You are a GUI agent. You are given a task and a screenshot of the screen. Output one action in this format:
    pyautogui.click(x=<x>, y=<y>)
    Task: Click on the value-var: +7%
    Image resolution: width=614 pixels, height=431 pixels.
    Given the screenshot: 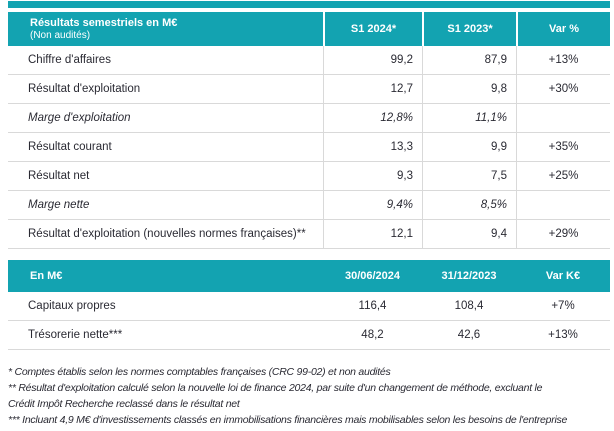 What is the action you would take?
    pyautogui.click(x=563, y=306)
    